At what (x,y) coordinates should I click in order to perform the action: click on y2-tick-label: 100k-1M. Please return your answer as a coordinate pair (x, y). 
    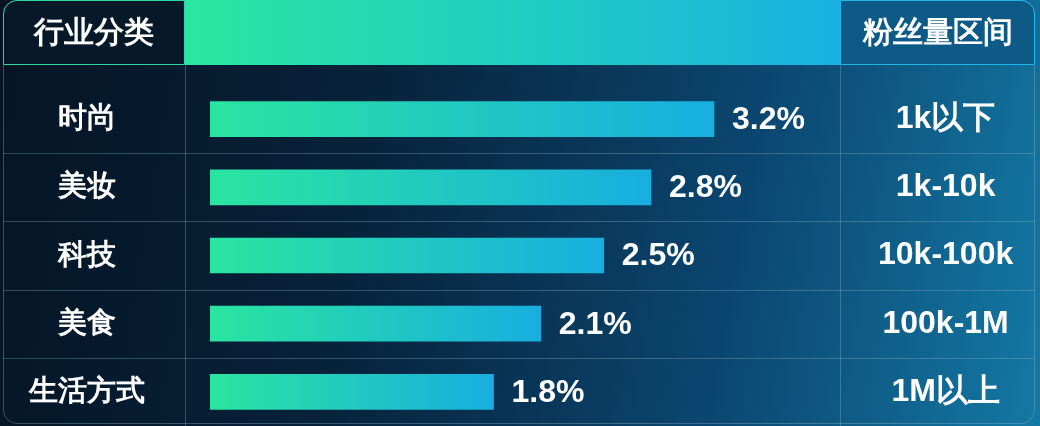
    Looking at the image, I should click on (945, 321).